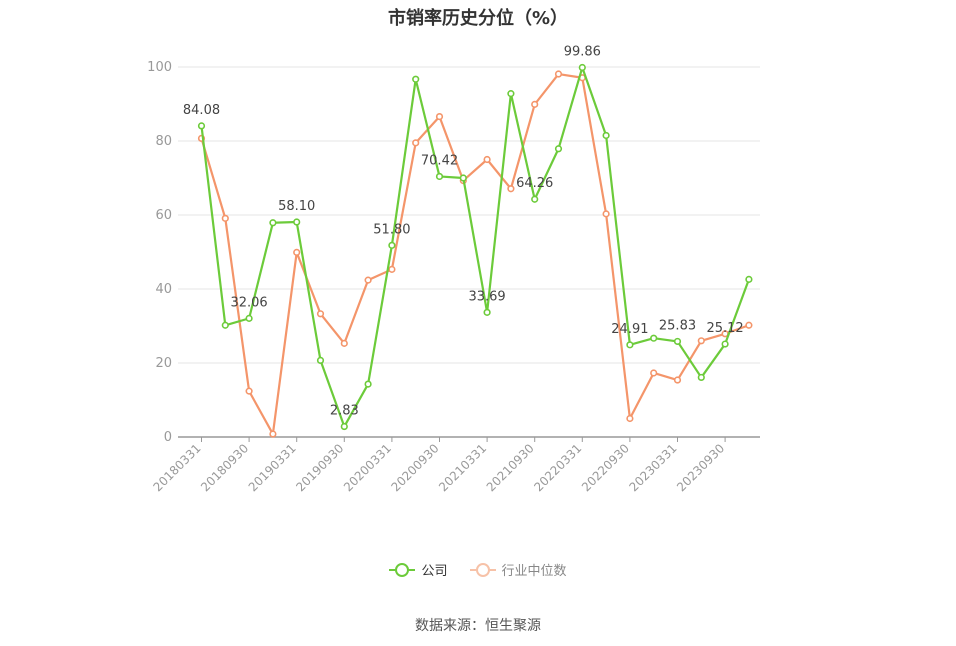  Describe the element at coordinates (159, 67) in the screenshot. I see `y-tick-label: 100` at that location.